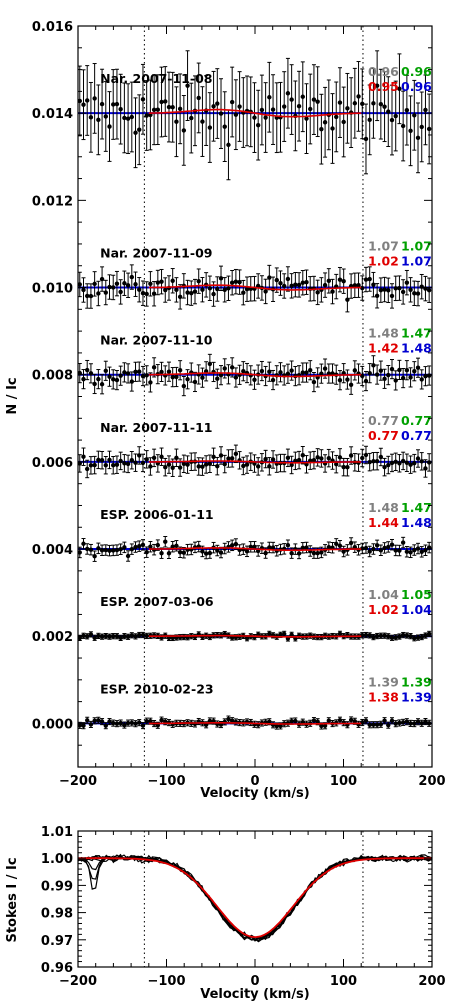 The width and height of the screenshot is (458, 1007). What do you see at coordinates (156, 340) in the screenshot?
I see `profile-label: Nar. 2007-11-10` at bounding box center [156, 340].